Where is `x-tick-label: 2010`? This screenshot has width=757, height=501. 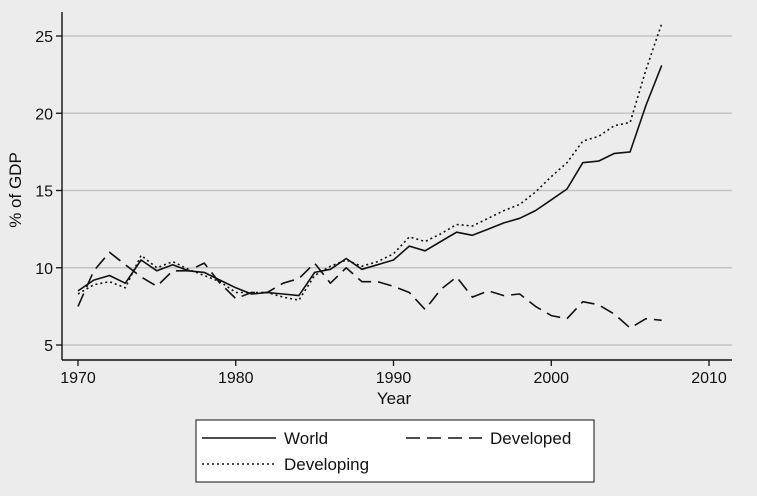
x-tick-label: 2010 is located at coordinates (709, 378).